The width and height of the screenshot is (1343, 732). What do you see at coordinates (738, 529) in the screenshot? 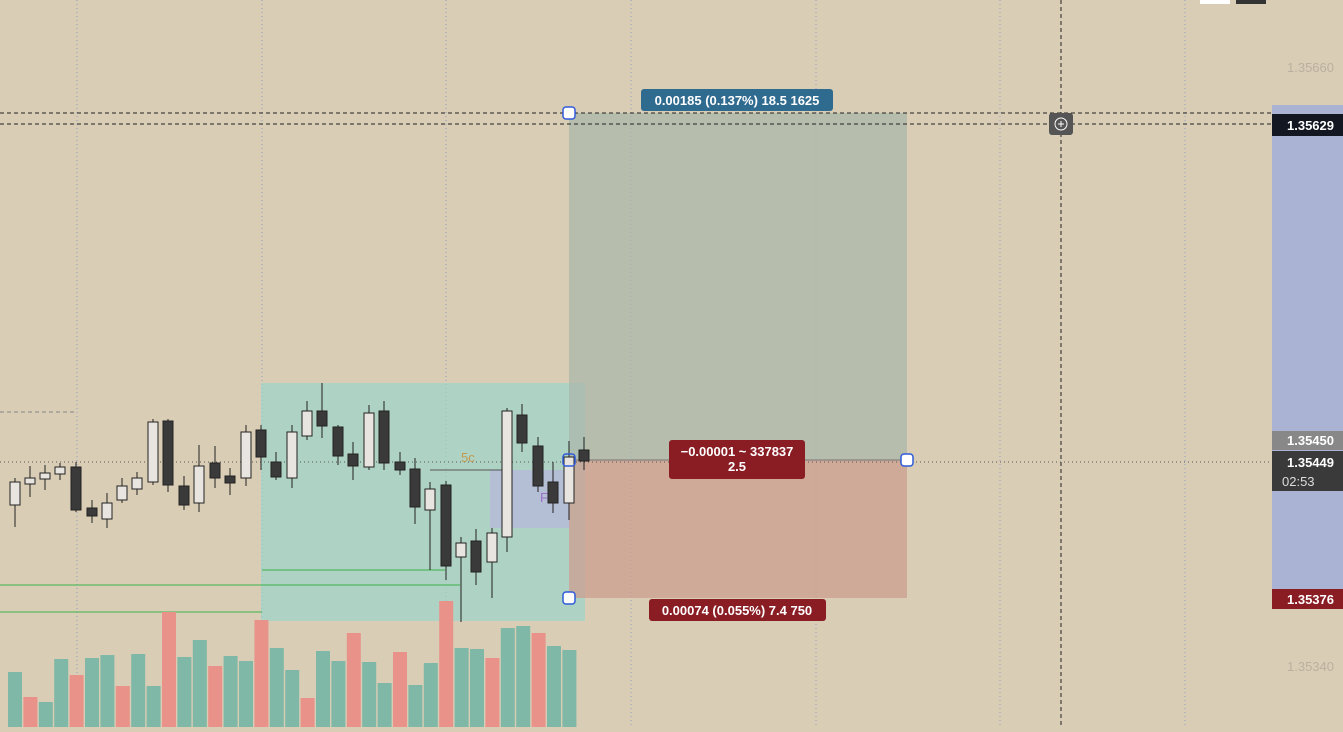
I see `stop-zone` at bounding box center [738, 529].